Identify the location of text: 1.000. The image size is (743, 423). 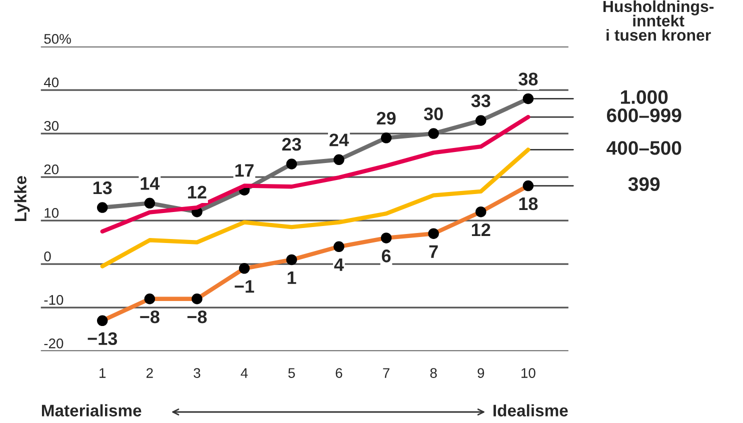
(644, 97).